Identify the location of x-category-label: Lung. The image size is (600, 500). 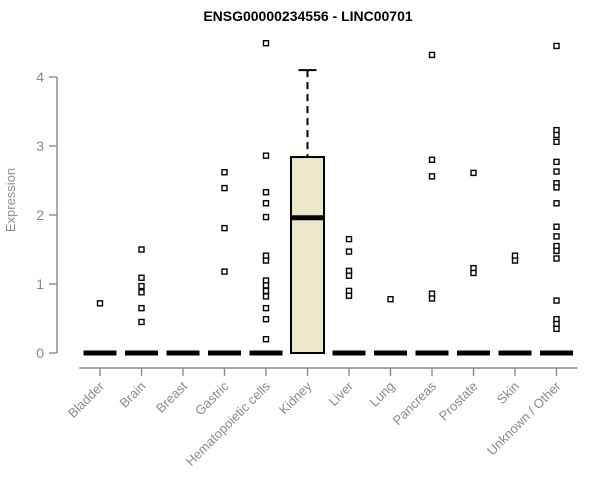
(382, 394).